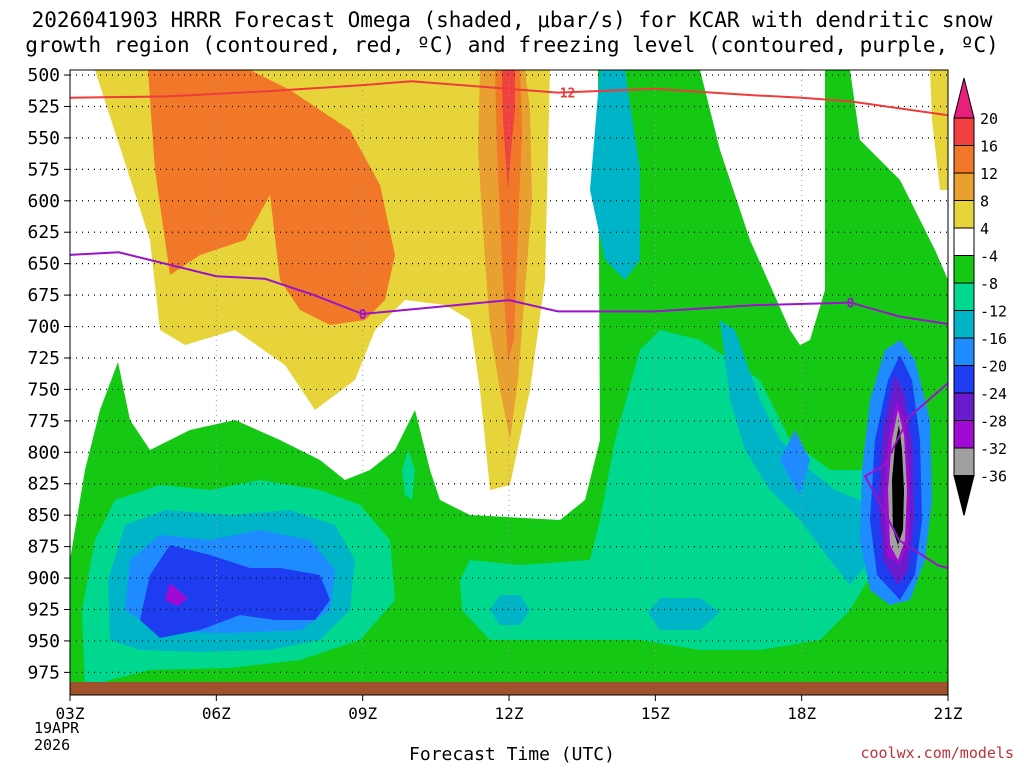  Describe the element at coordinates (655, 713) in the screenshot. I see `x-tick-label: 15Z` at that location.